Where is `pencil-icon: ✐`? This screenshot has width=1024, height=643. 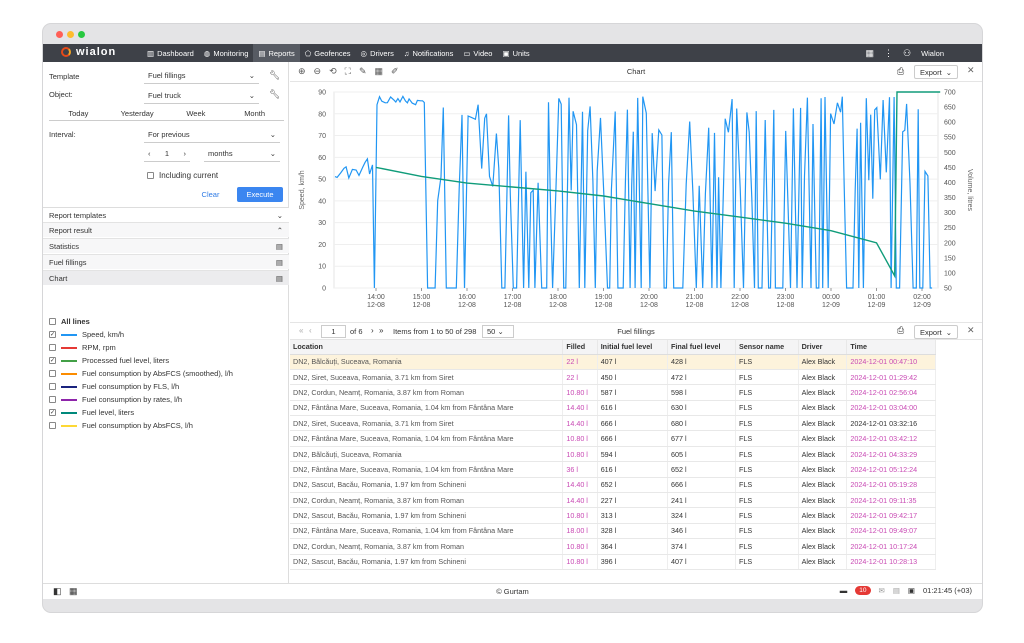 pencil-icon: ✐ is located at coordinates (395, 71).